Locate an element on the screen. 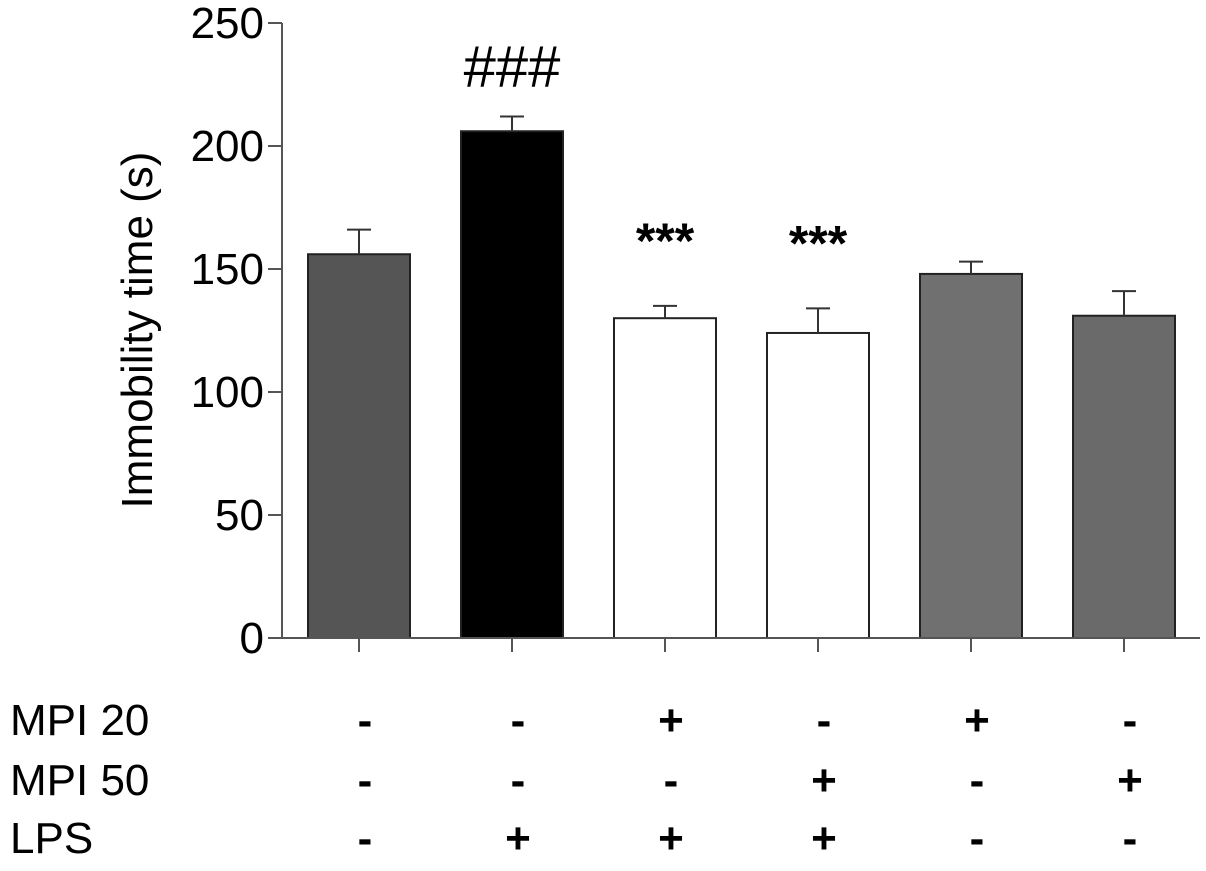  y-tick-label: 0 is located at coordinates (252, 638).